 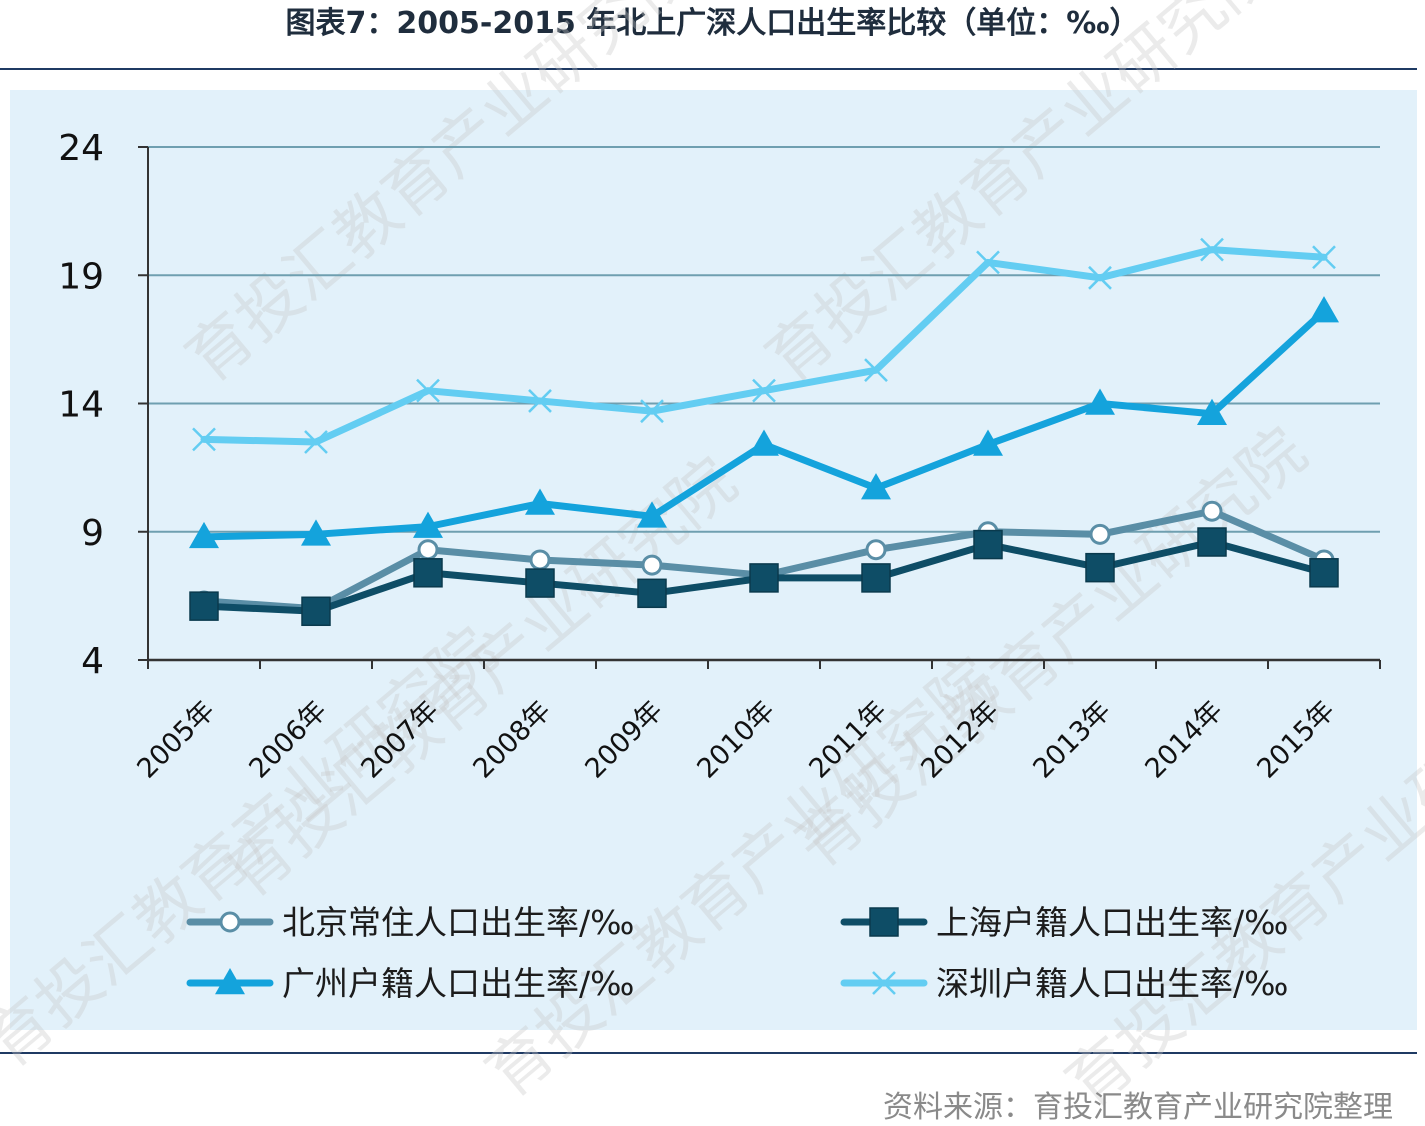 What do you see at coordinates (81, 148) in the screenshot?
I see `y-tick-label: 24` at bounding box center [81, 148].